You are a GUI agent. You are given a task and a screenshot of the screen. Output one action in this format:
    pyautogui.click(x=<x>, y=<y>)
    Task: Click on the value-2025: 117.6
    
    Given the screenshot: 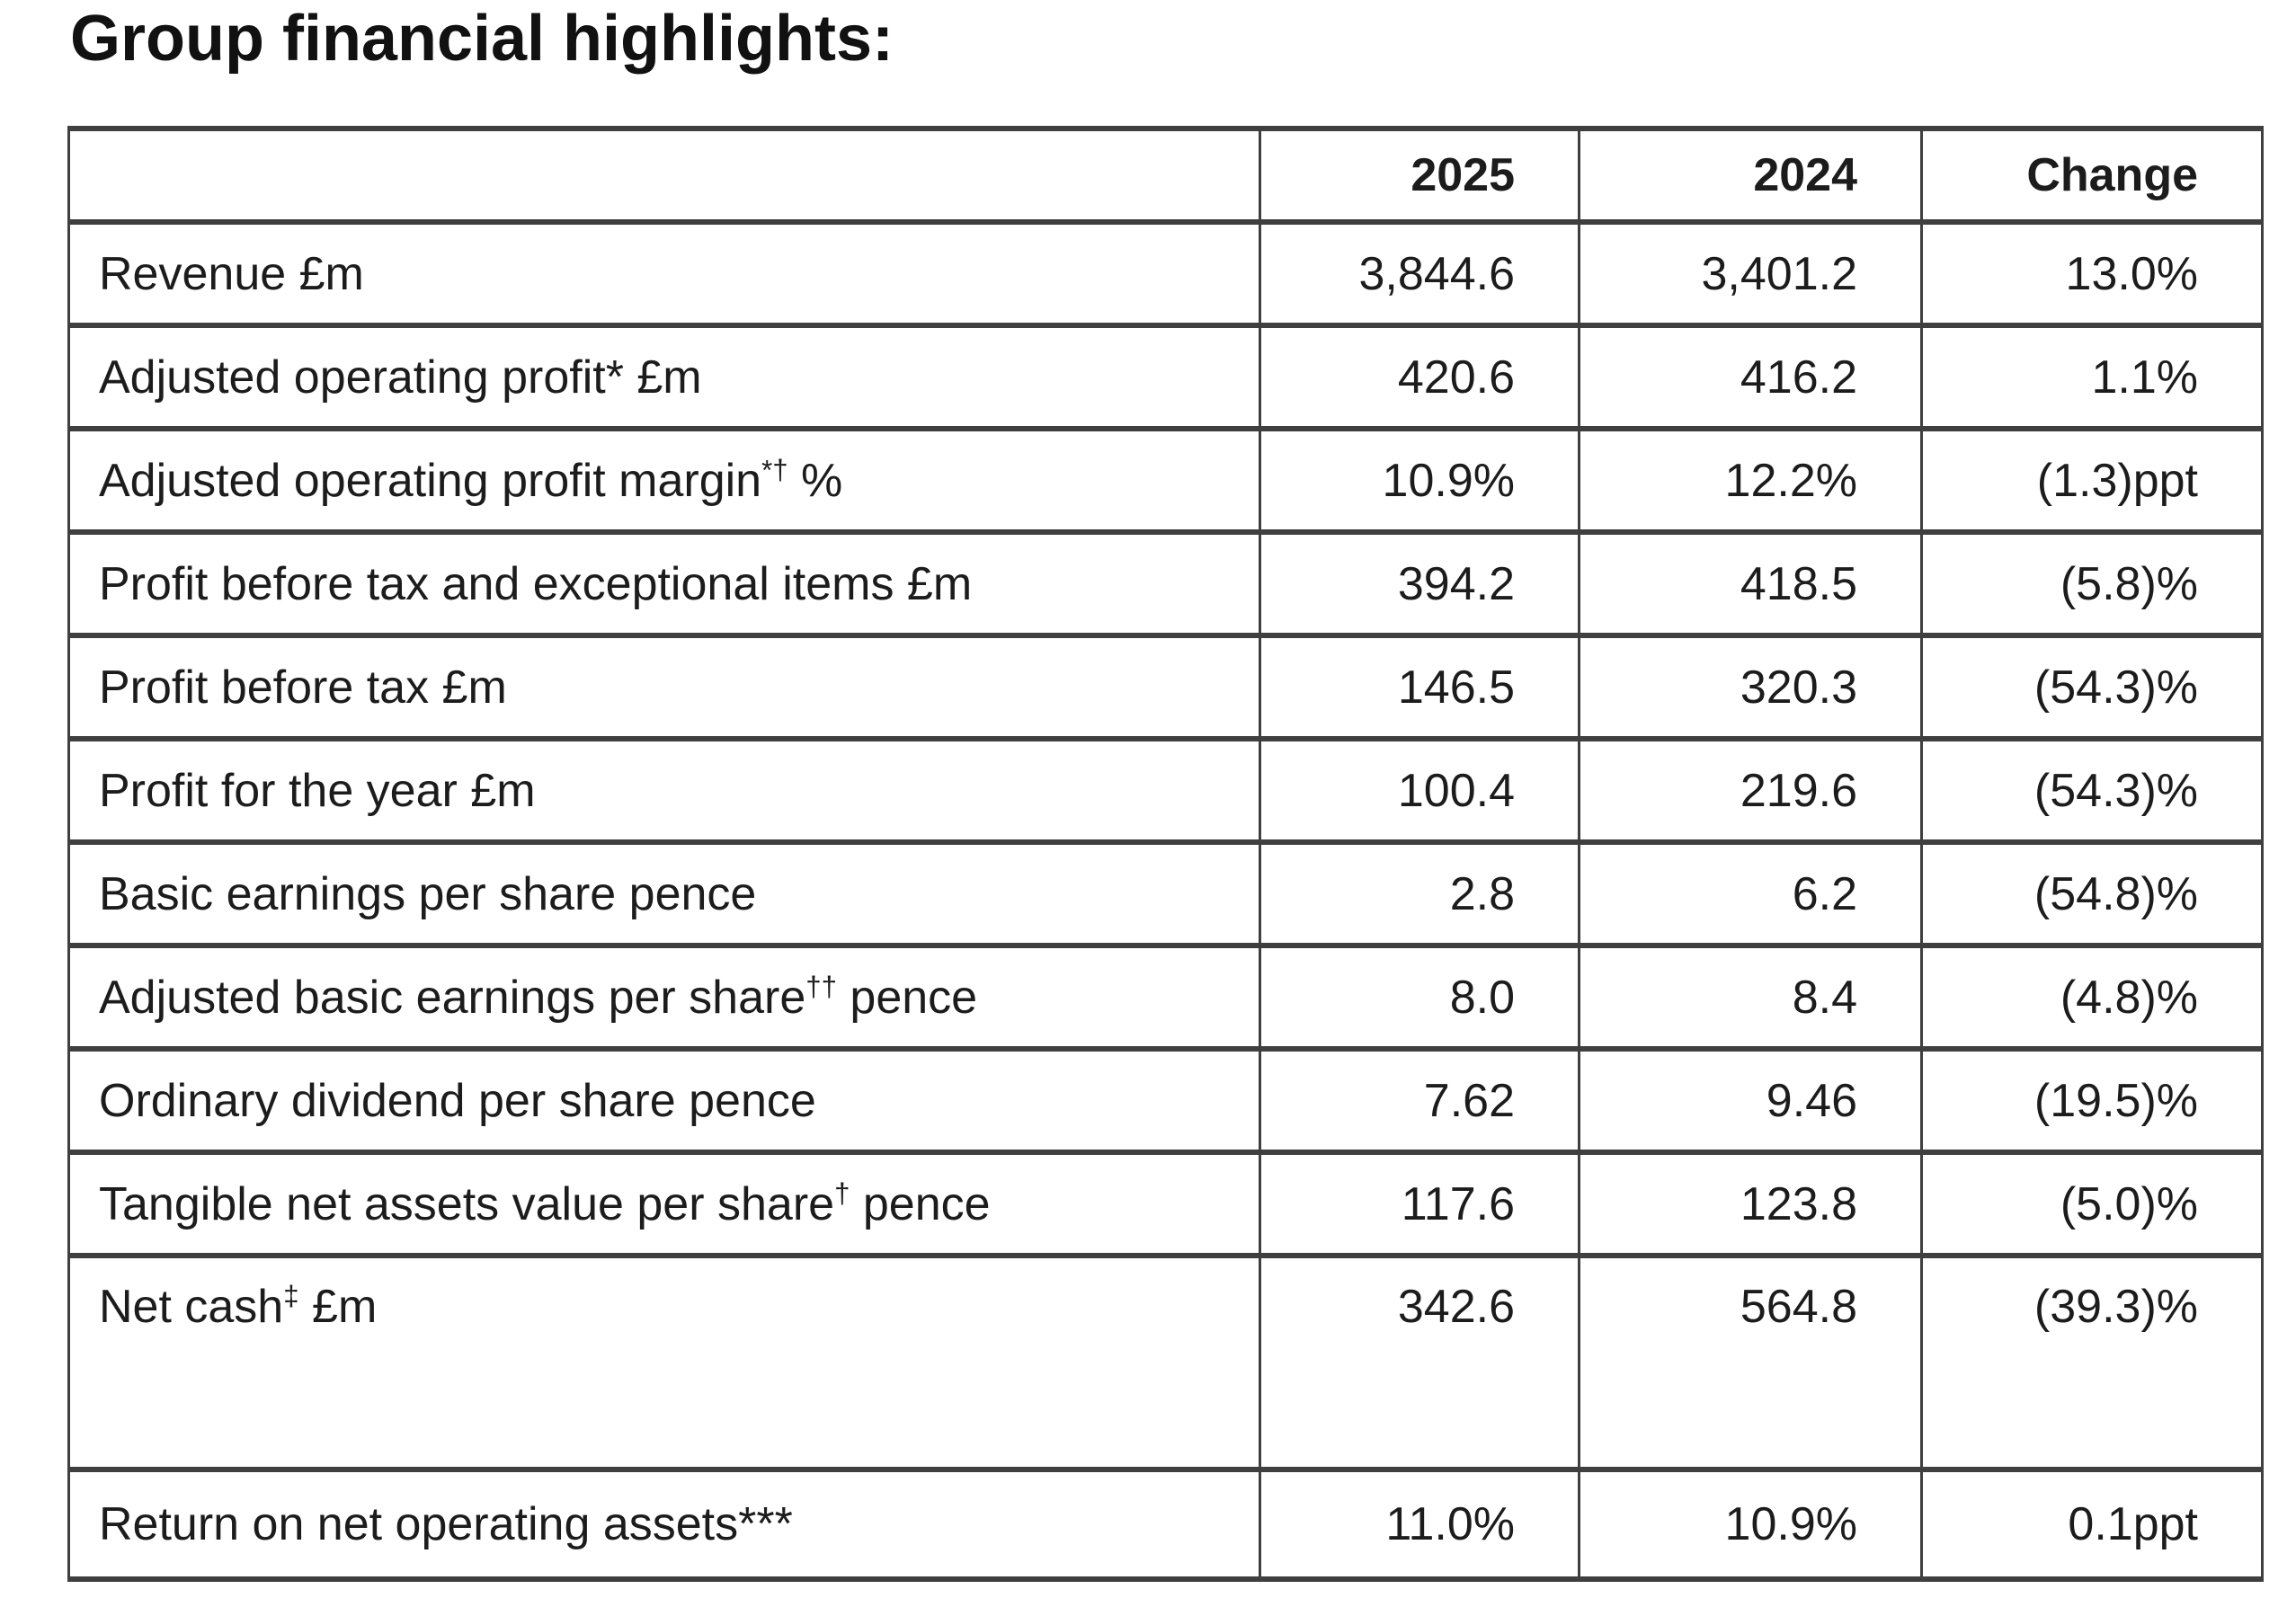 What is the action you would take?
    pyautogui.click(x=1419, y=1204)
    